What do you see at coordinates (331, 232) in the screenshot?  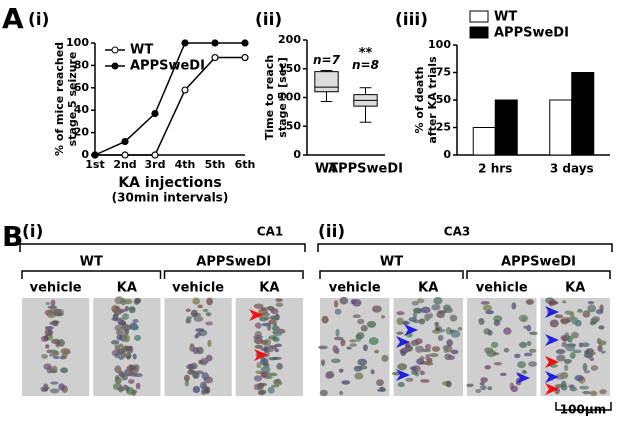 I see `section-label: (ii)` at bounding box center [331, 232].